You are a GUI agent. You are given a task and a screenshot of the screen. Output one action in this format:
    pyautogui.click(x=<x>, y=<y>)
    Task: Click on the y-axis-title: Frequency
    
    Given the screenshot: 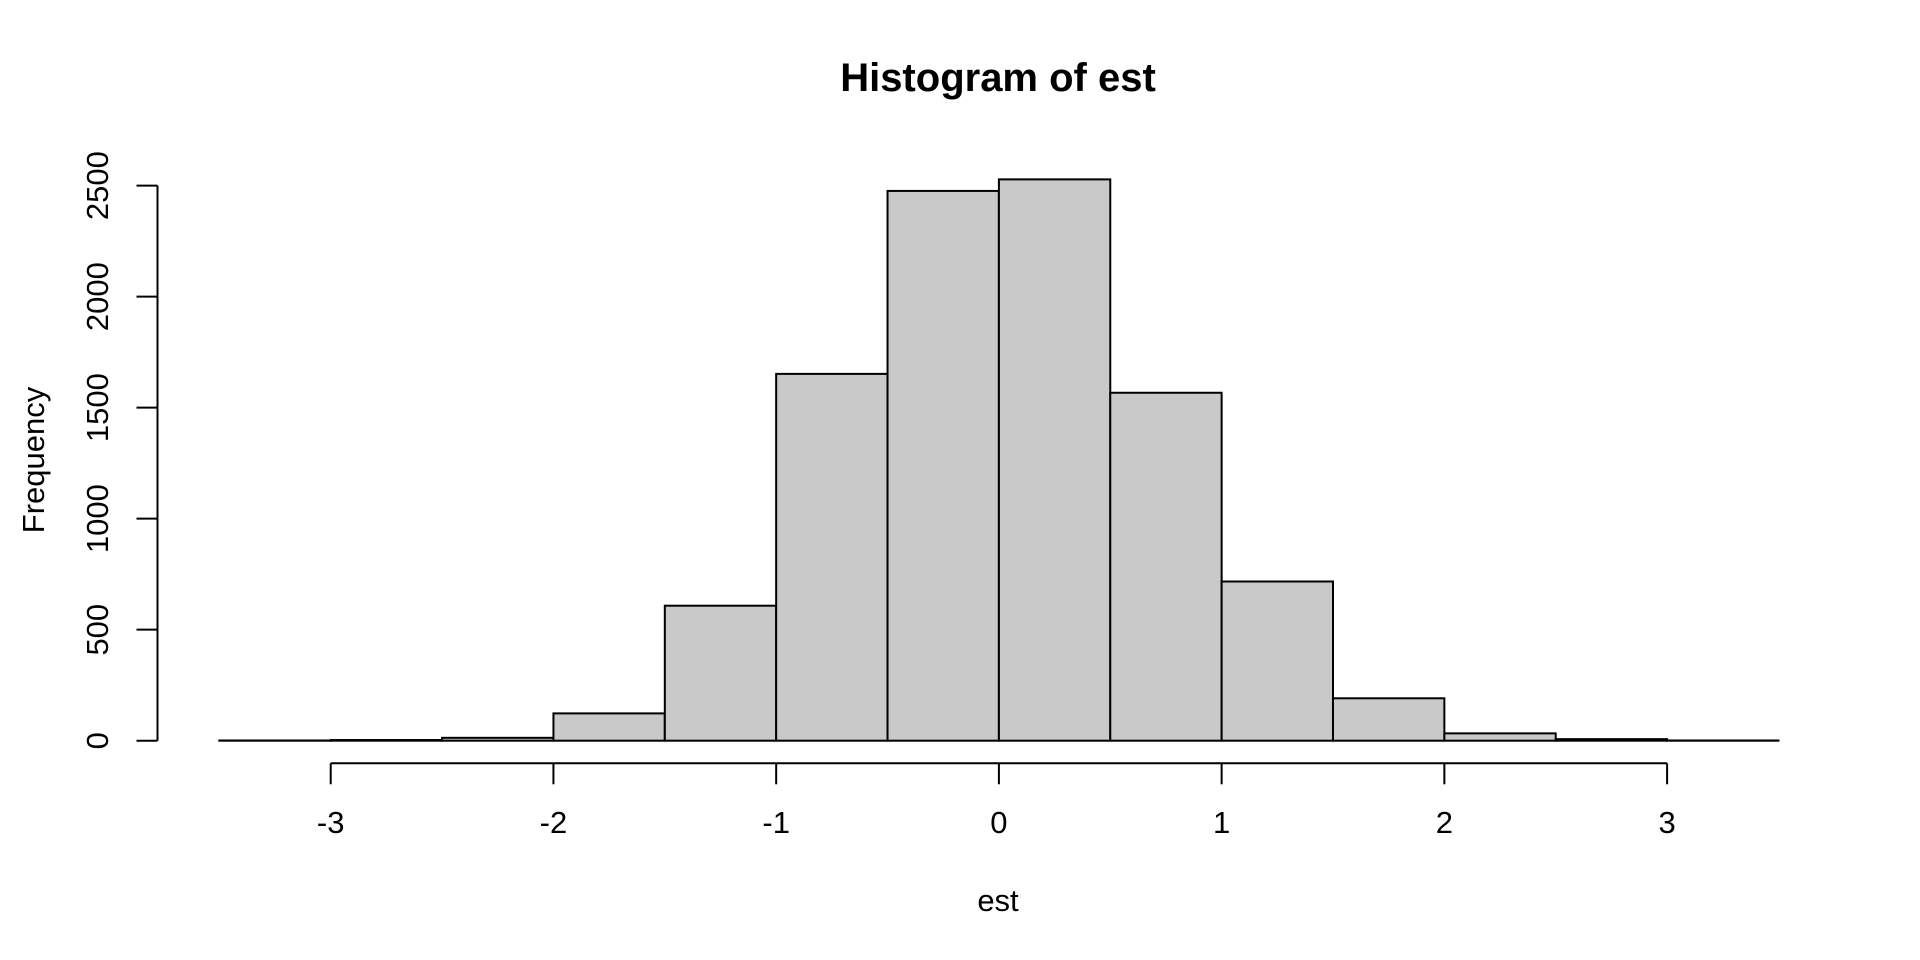 What is the action you would take?
    pyautogui.click(x=33, y=460)
    